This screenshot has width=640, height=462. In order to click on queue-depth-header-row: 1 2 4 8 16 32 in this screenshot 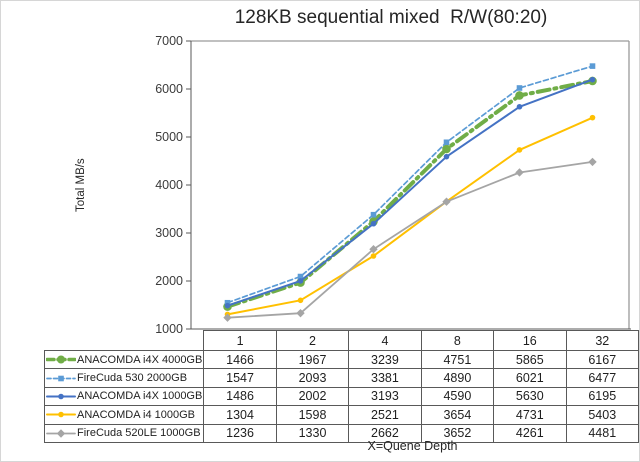, I will do `click(342, 340)`.